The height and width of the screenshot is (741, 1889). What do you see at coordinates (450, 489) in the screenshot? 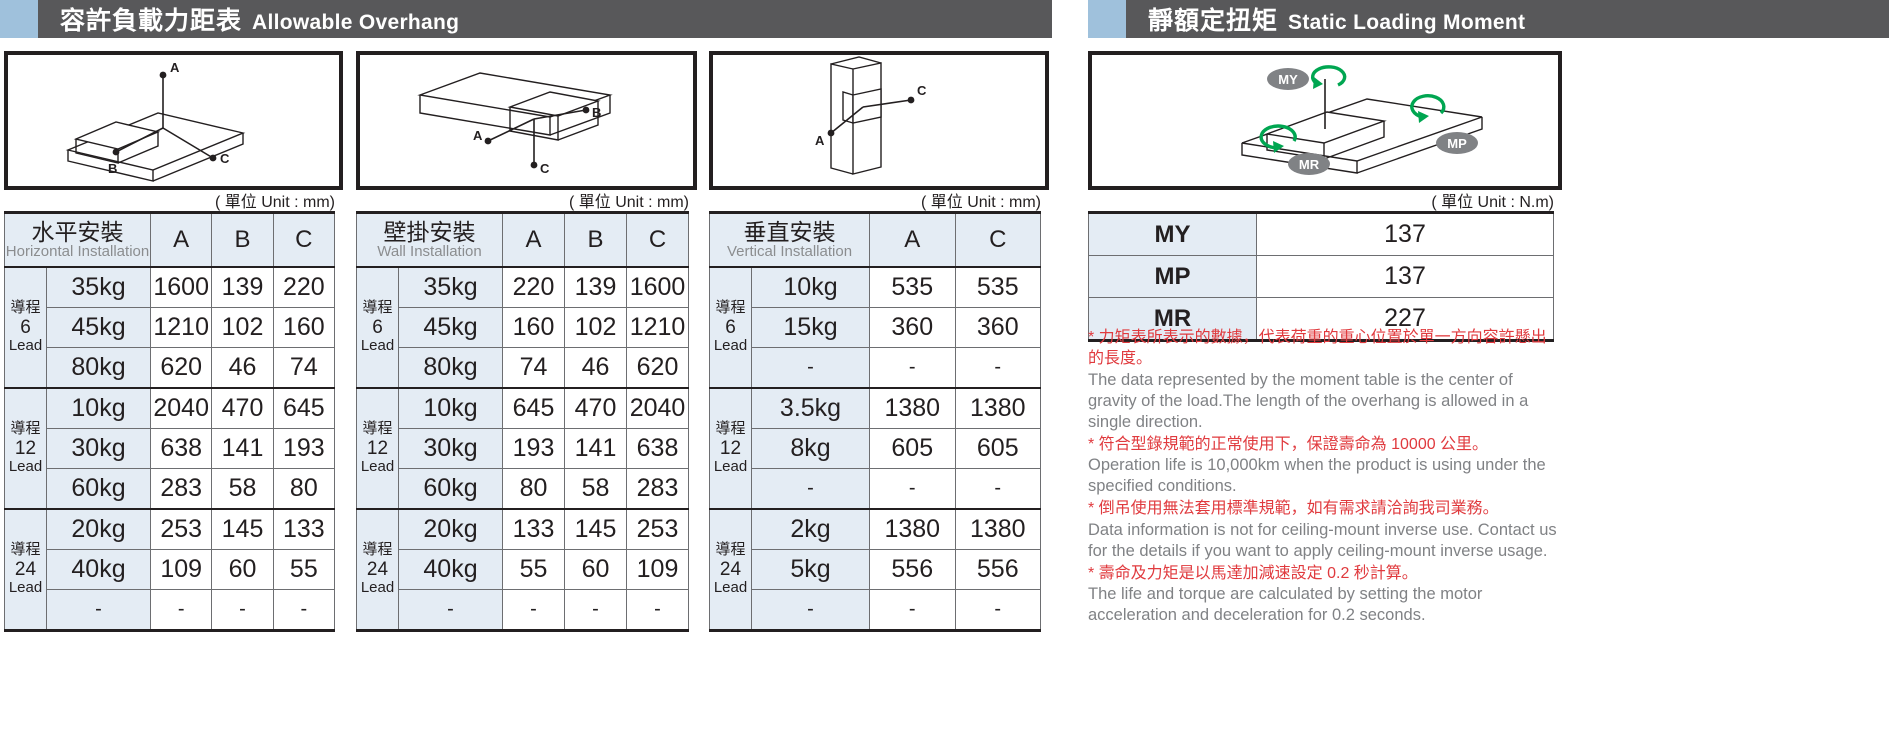
I see `load-cell: 60kg` at bounding box center [450, 489].